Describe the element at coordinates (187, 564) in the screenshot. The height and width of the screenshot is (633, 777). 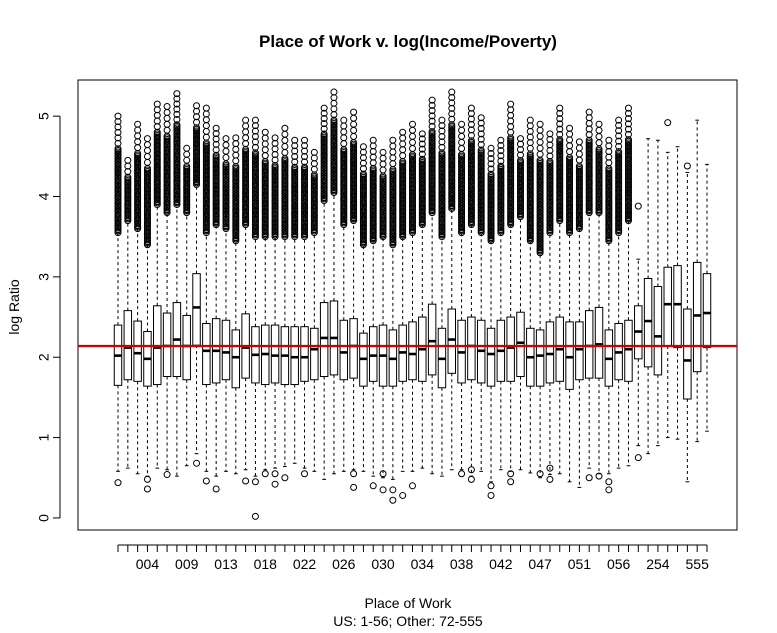
I see `x-tick-label: 009` at that location.